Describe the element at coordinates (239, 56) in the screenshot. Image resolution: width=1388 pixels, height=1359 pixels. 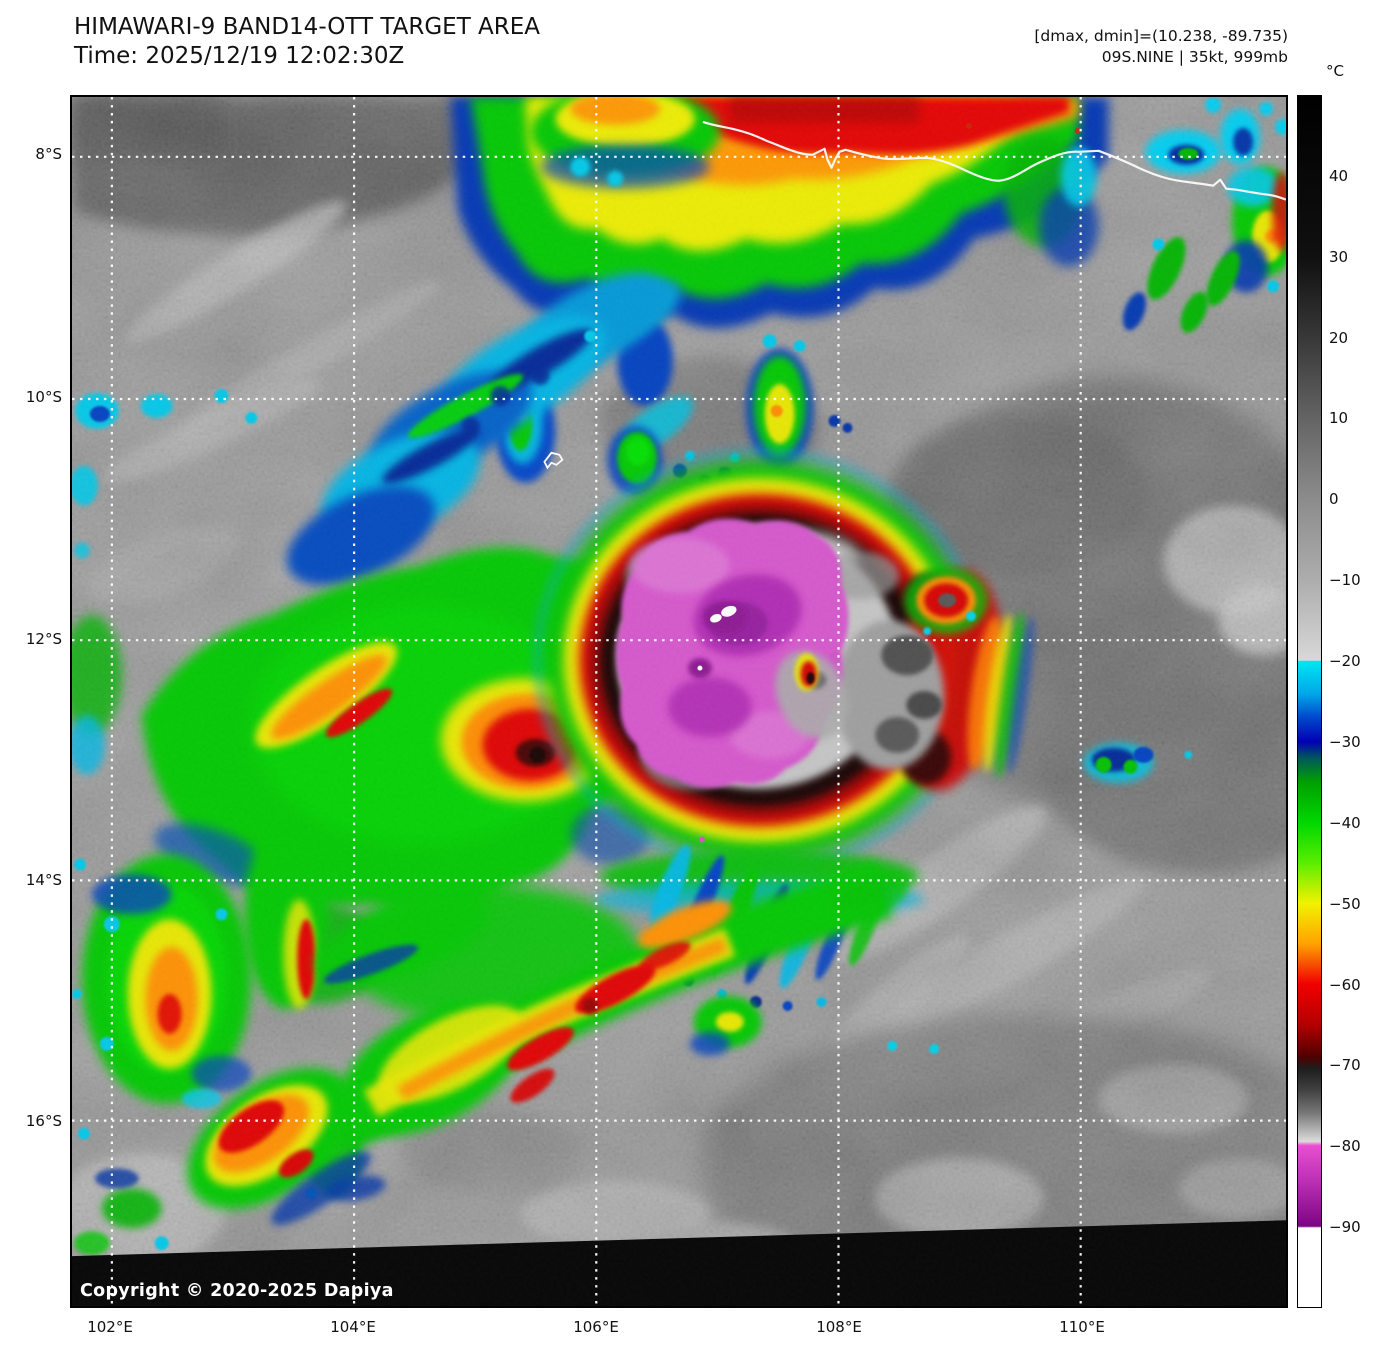
I see `timestamp-label: Time: 2025/12/19 12:02:30Z` at that location.